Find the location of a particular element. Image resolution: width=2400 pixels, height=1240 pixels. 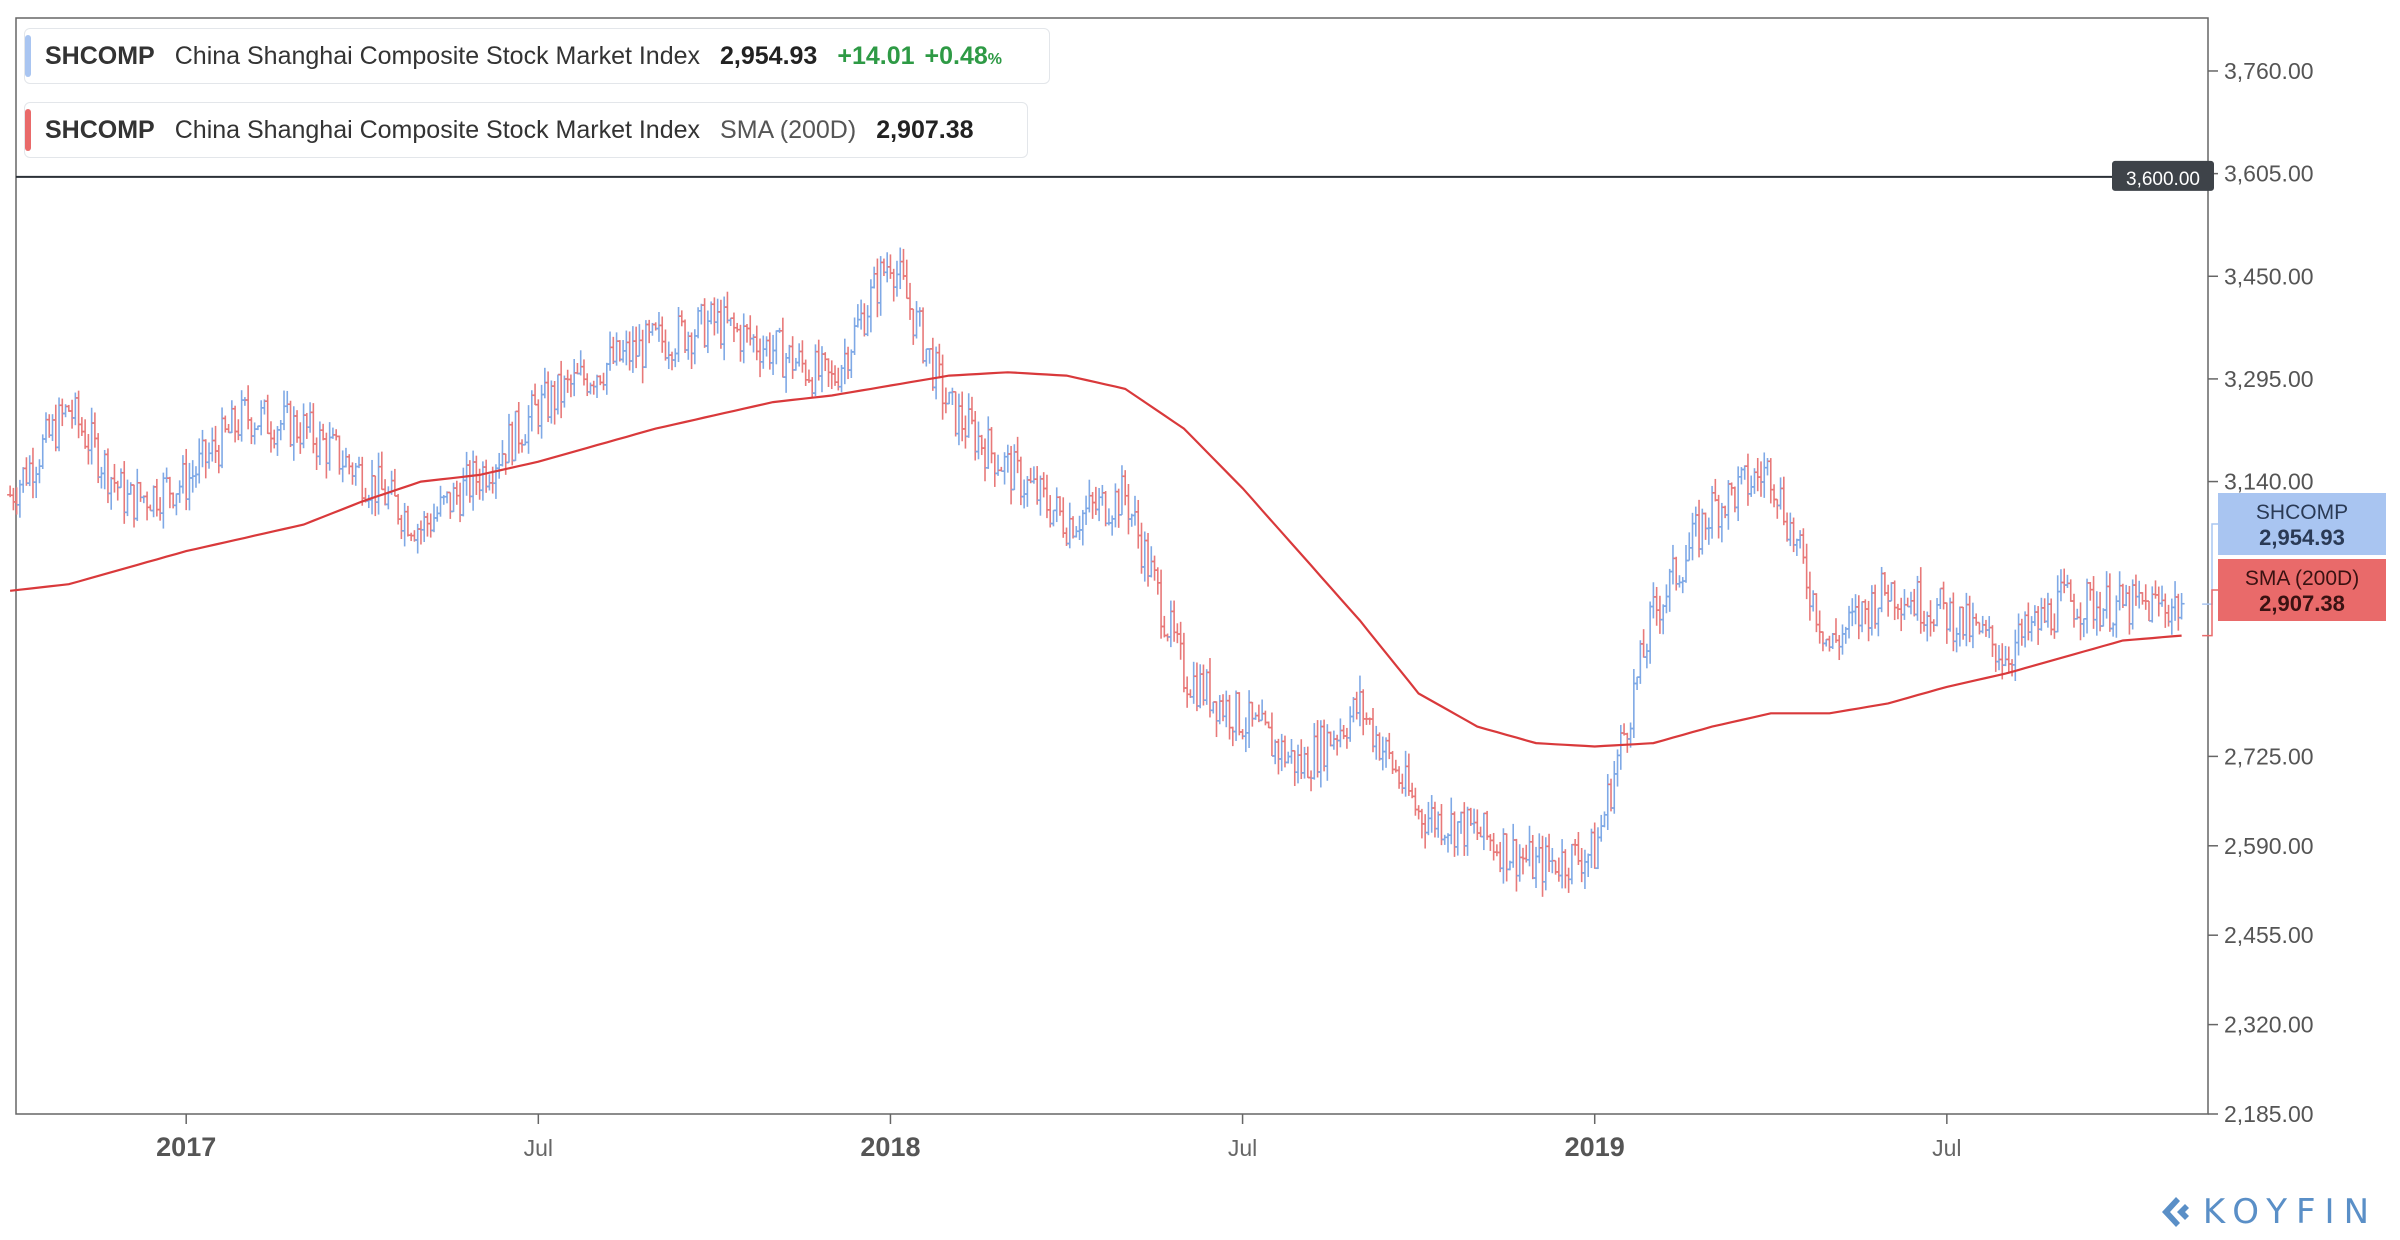

y-tick-label: 3,605.00 is located at coordinates (2269, 174).